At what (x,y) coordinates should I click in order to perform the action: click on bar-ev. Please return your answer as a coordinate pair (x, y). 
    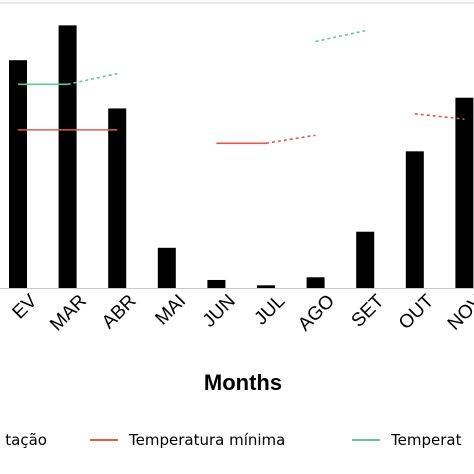
    Looking at the image, I should click on (18, 174).